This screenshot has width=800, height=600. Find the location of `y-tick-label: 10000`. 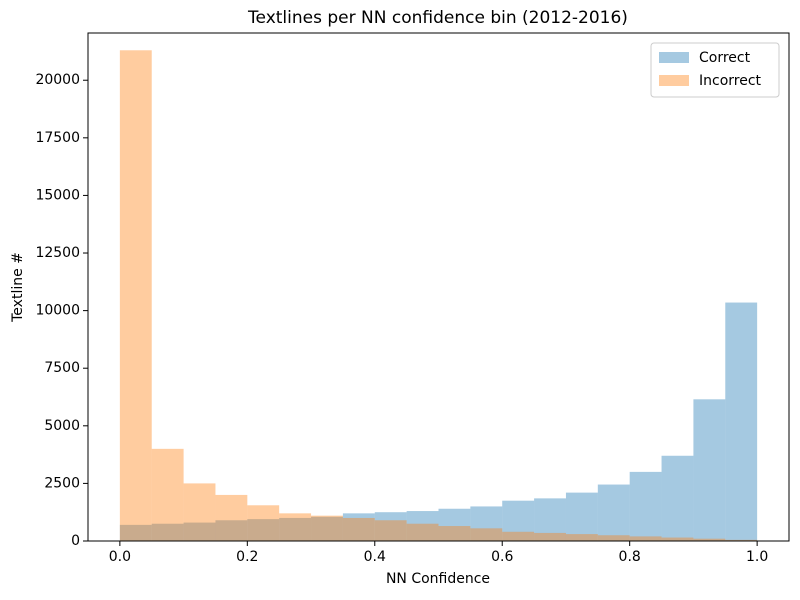

y-tick-label: 10000 is located at coordinates (57, 311).